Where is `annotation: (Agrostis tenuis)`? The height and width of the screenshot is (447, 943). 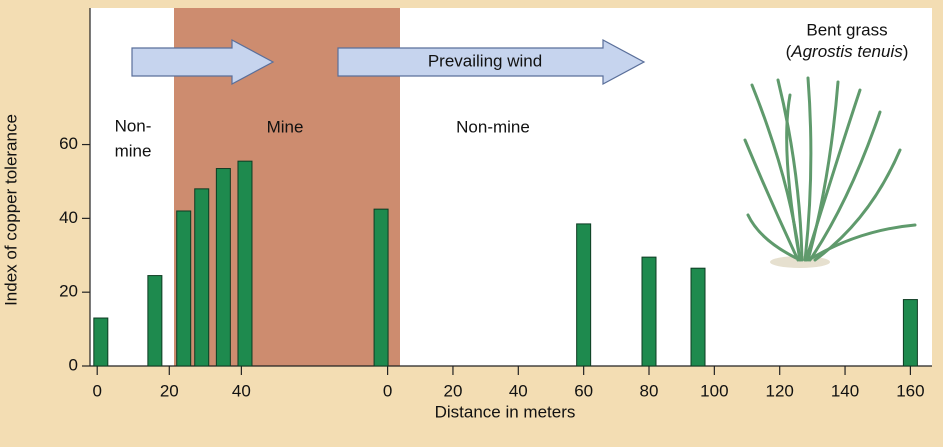 annotation: (Agrostis tenuis) is located at coordinates (847, 51).